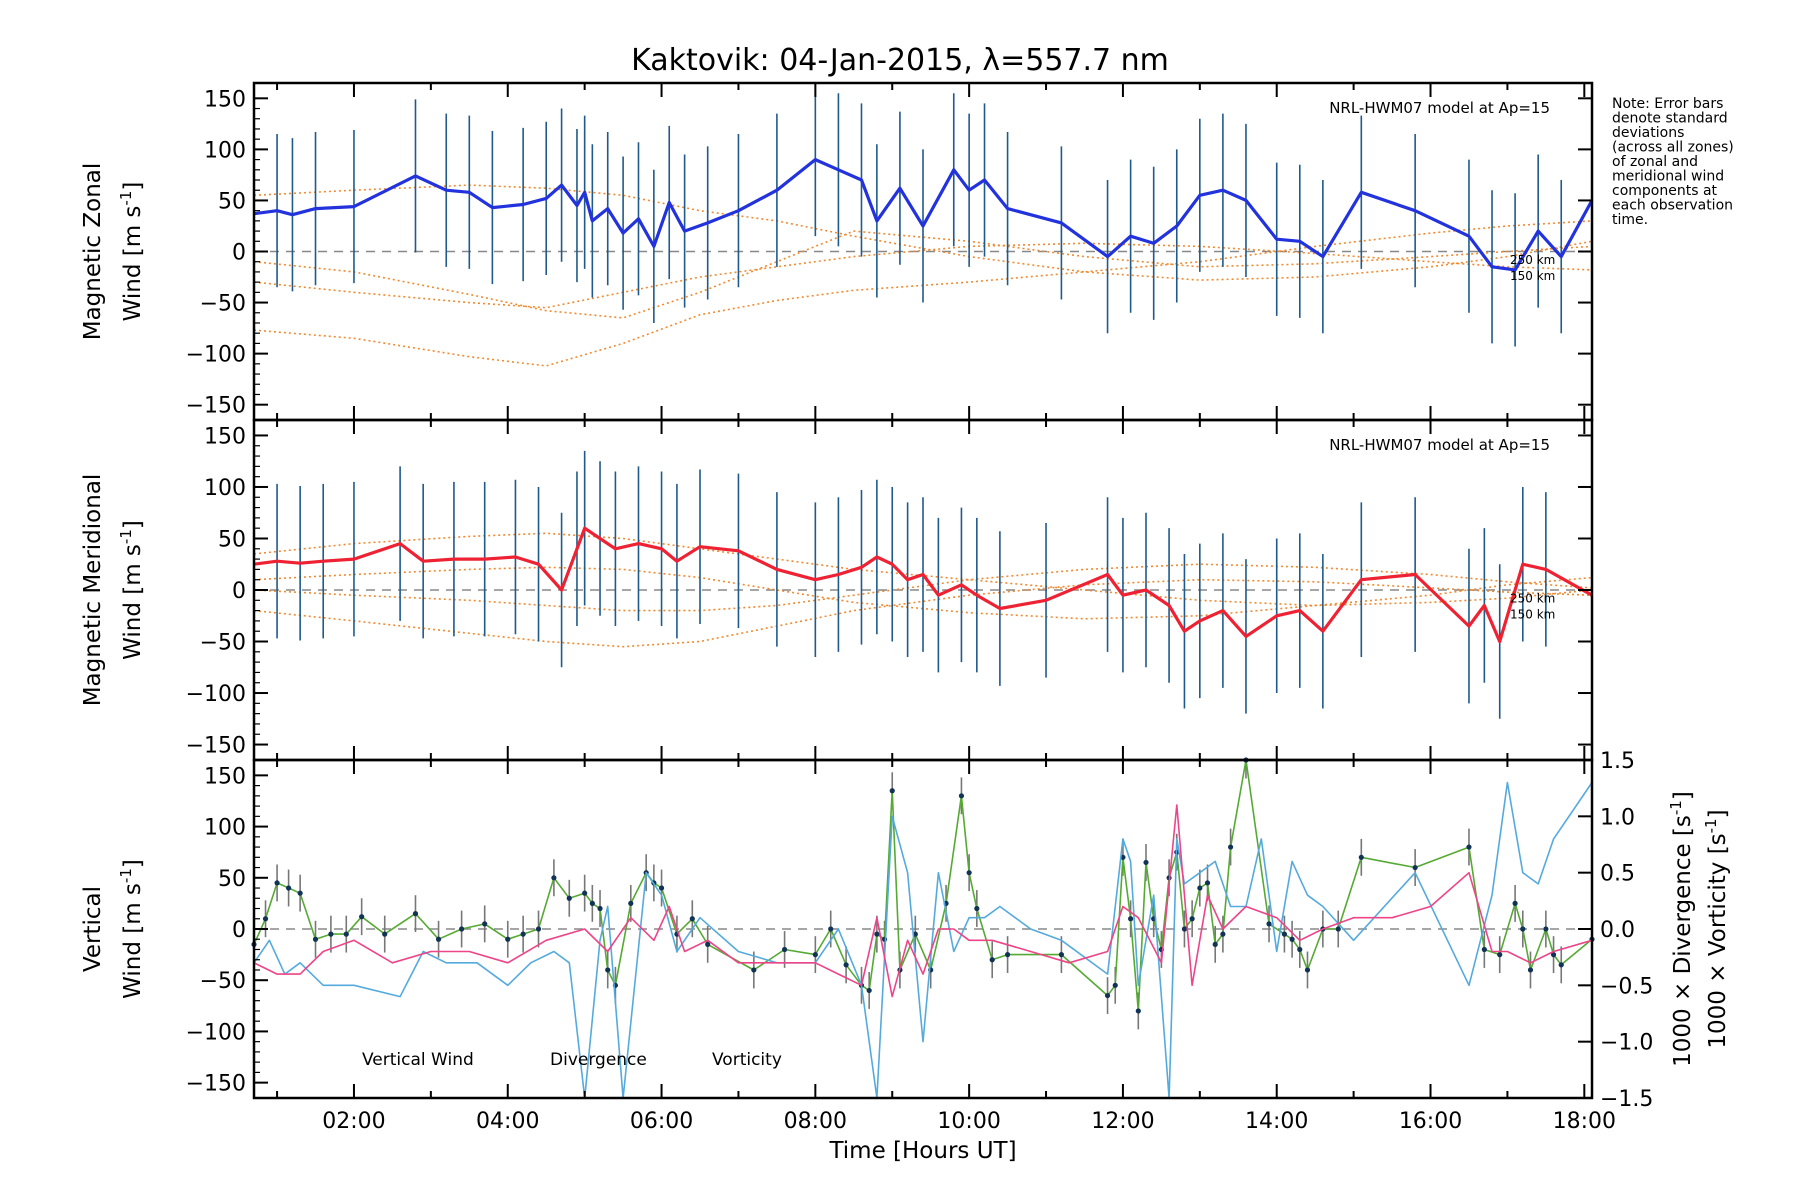 This screenshot has height=1200, width=1800. I want to click on right-y-tick-label: 1.5, so click(1617, 761).